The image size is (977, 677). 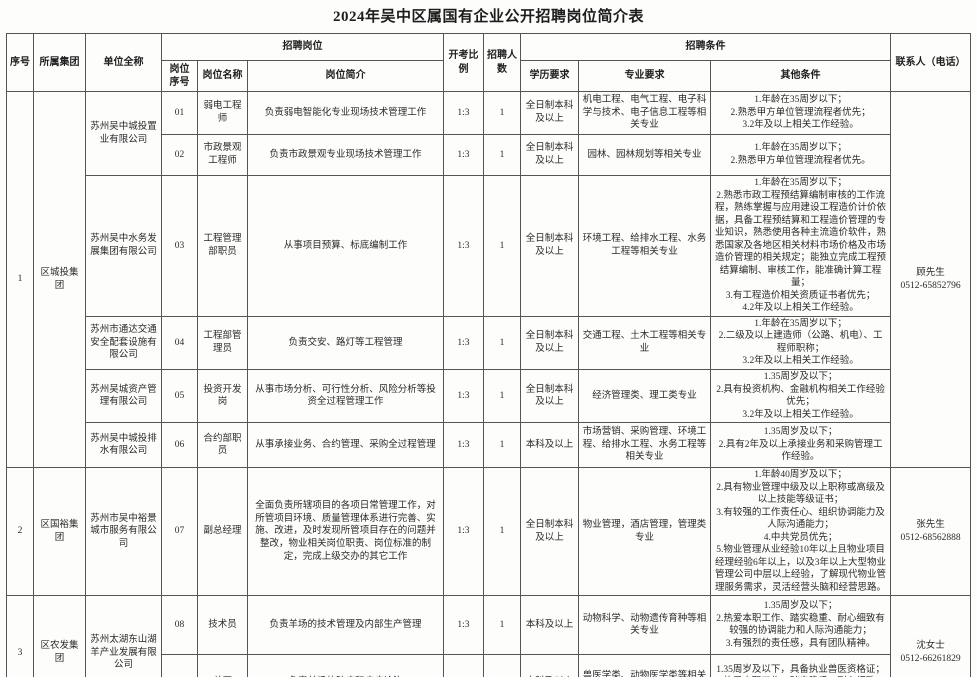 What do you see at coordinates (123, 133) in the screenshot?
I see `company-cell: 苏州吴中城投置业有限公司` at bounding box center [123, 133].